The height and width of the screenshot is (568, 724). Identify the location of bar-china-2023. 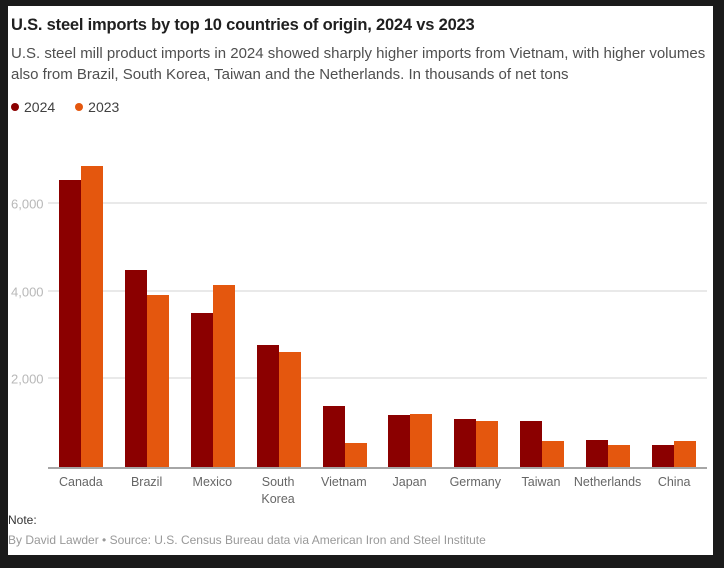
(685, 454).